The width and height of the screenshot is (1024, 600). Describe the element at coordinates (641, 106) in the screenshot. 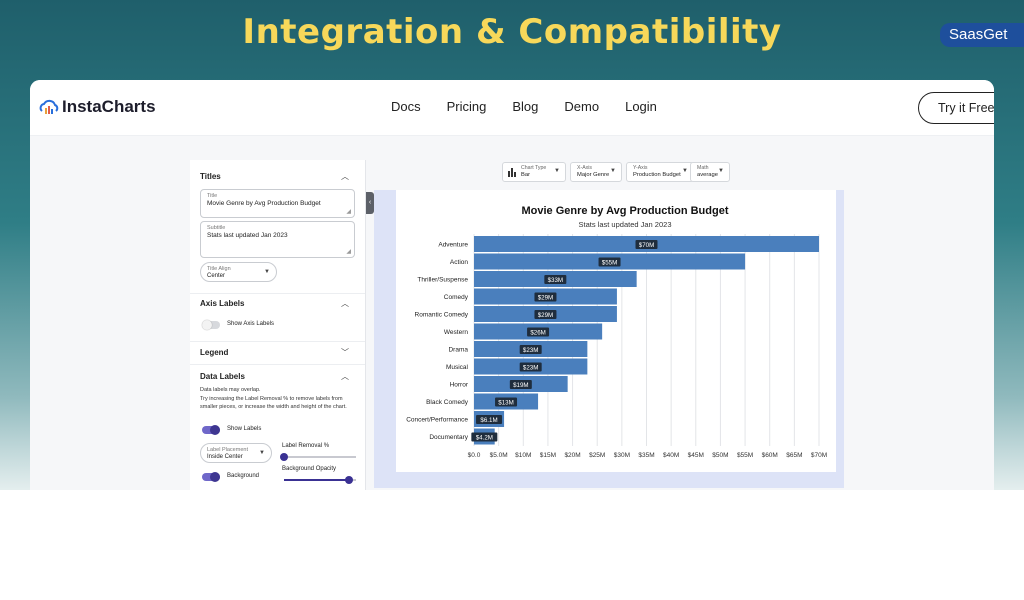

I see `nav-link-login: Login` at that location.